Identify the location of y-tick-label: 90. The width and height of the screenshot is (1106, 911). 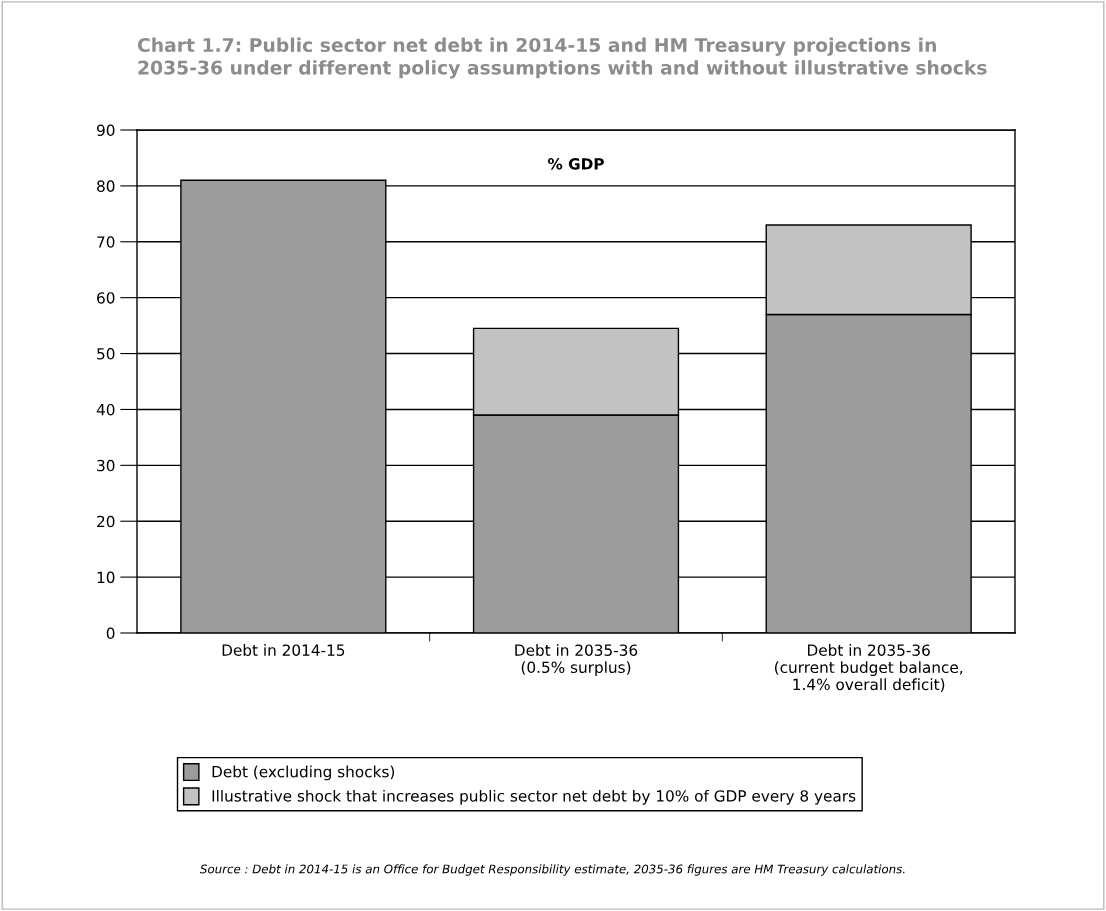
(105, 130).